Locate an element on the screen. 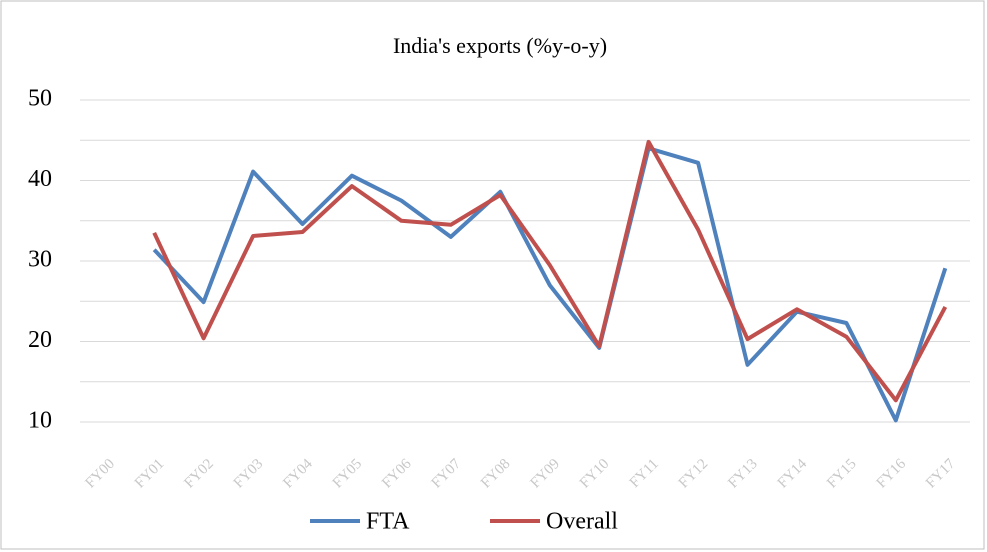 The width and height of the screenshot is (987, 552). legend-label: FTA is located at coordinates (388, 522).